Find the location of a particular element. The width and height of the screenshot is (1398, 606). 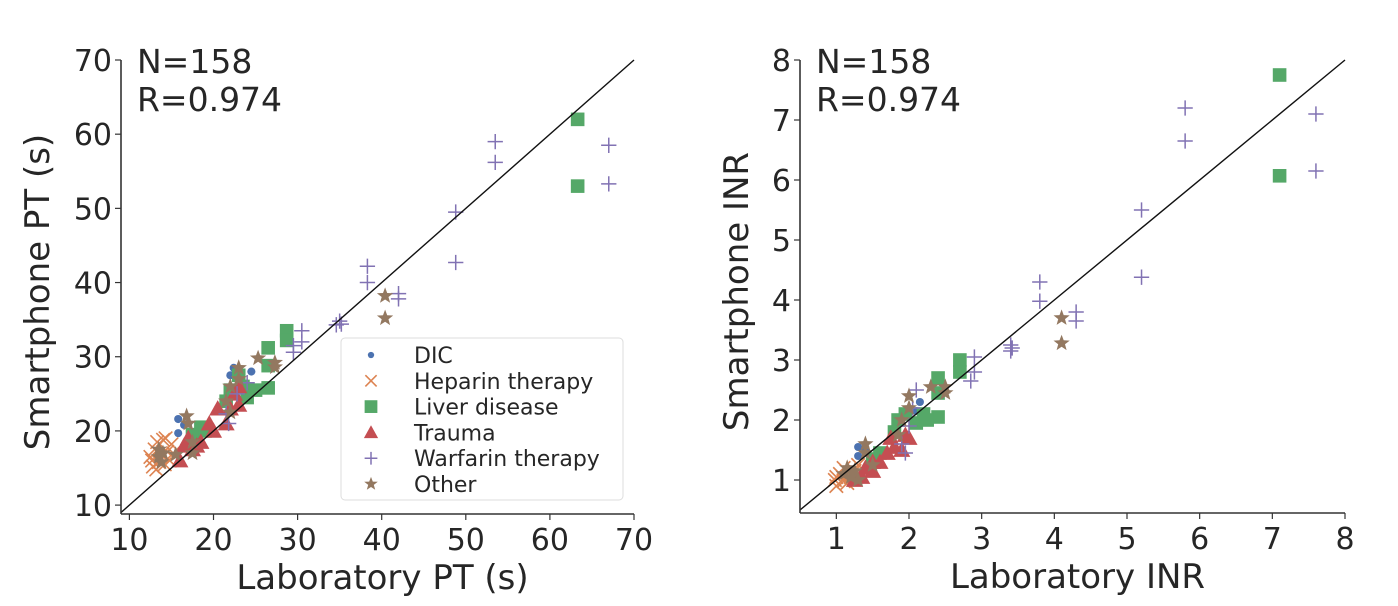

legend-box is located at coordinates (482, 419).